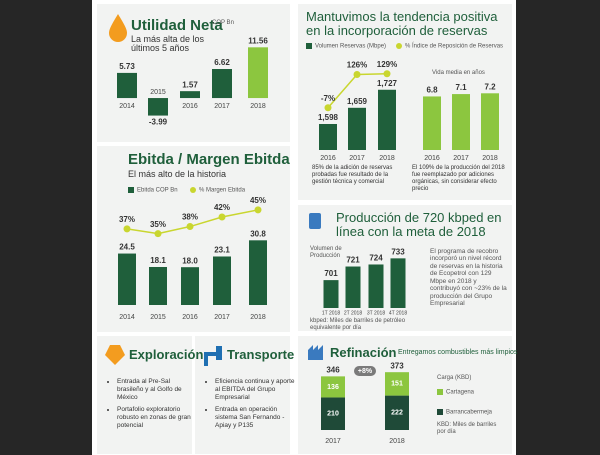  I want to click on value-label: -7%, so click(328, 98).